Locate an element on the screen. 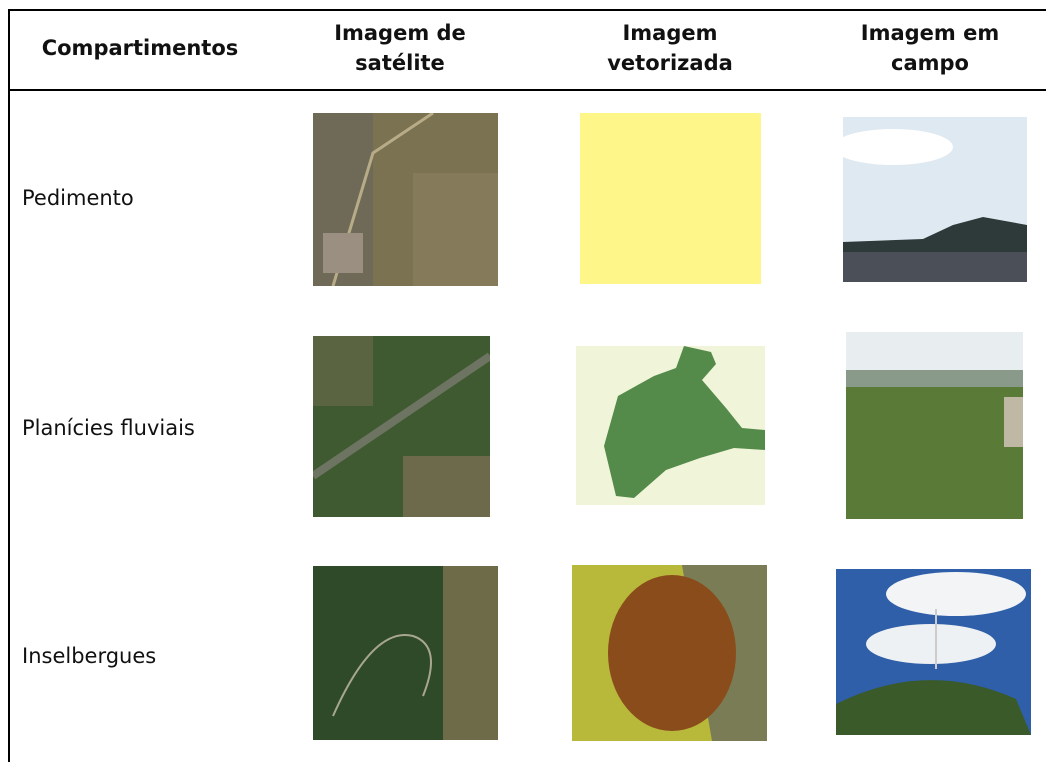 The image size is (1054, 762). header-border is located at coordinates (527, 90).